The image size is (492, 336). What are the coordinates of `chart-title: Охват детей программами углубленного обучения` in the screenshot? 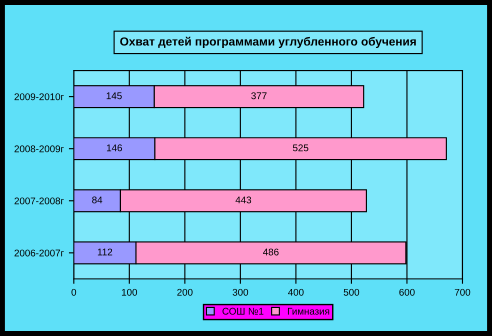 It's located at (268, 42).